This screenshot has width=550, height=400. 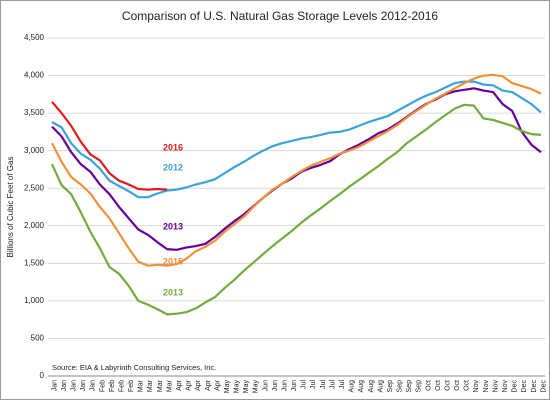 I want to click on y-tick-label: 4,000, so click(x=34, y=75).